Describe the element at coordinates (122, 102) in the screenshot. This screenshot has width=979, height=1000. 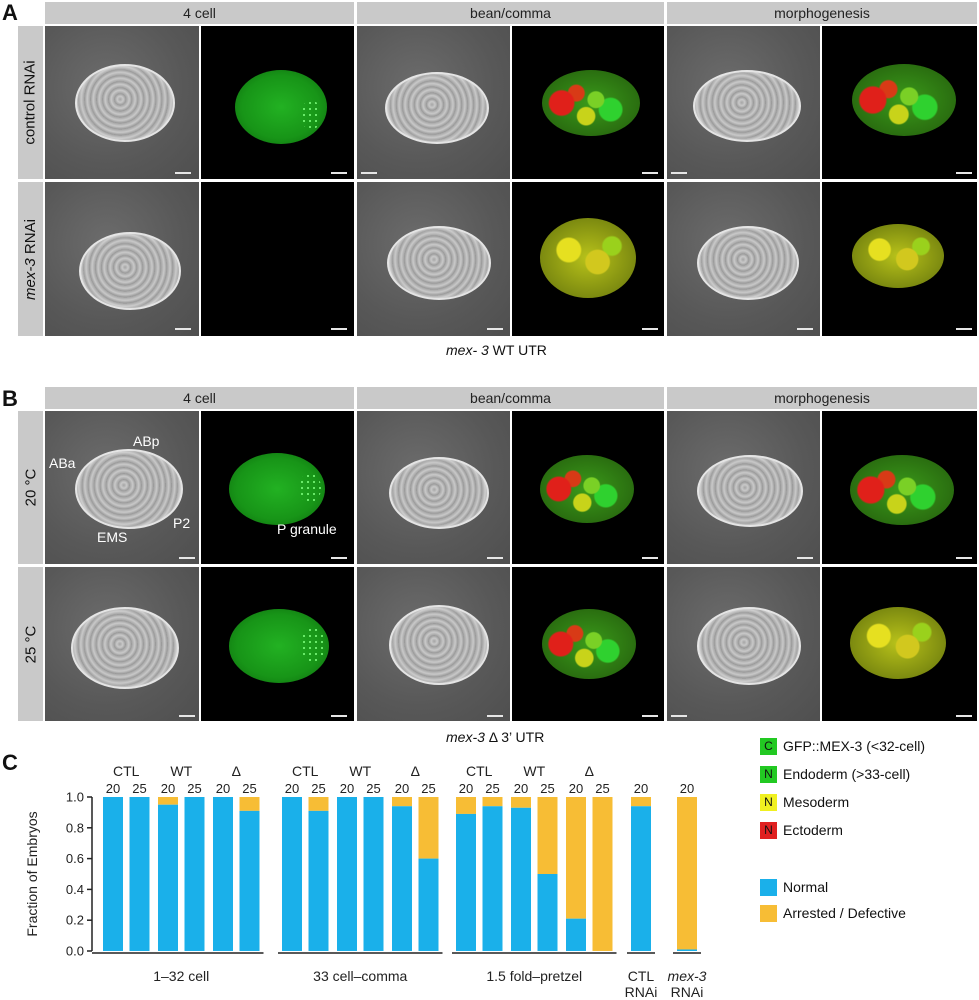
I see `image-a-control-4cell-dic` at that location.